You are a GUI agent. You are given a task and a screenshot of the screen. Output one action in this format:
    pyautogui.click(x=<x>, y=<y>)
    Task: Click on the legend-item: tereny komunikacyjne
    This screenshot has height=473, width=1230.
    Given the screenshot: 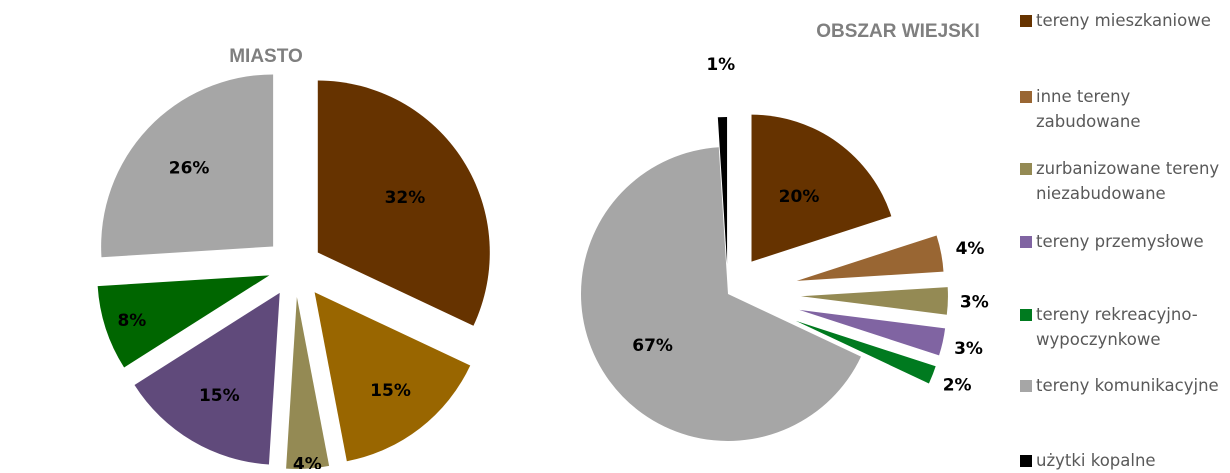 What is the action you would take?
    pyautogui.click(x=1124, y=385)
    